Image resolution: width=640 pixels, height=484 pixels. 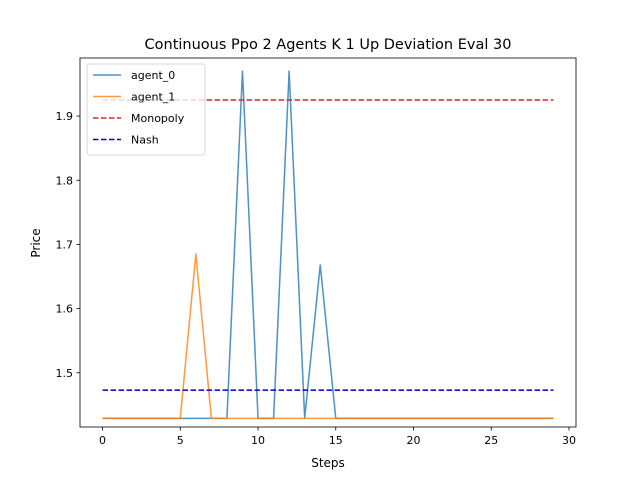 What do you see at coordinates (153, 97) in the screenshot?
I see `legend-label: agent_1` at bounding box center [153, 97].